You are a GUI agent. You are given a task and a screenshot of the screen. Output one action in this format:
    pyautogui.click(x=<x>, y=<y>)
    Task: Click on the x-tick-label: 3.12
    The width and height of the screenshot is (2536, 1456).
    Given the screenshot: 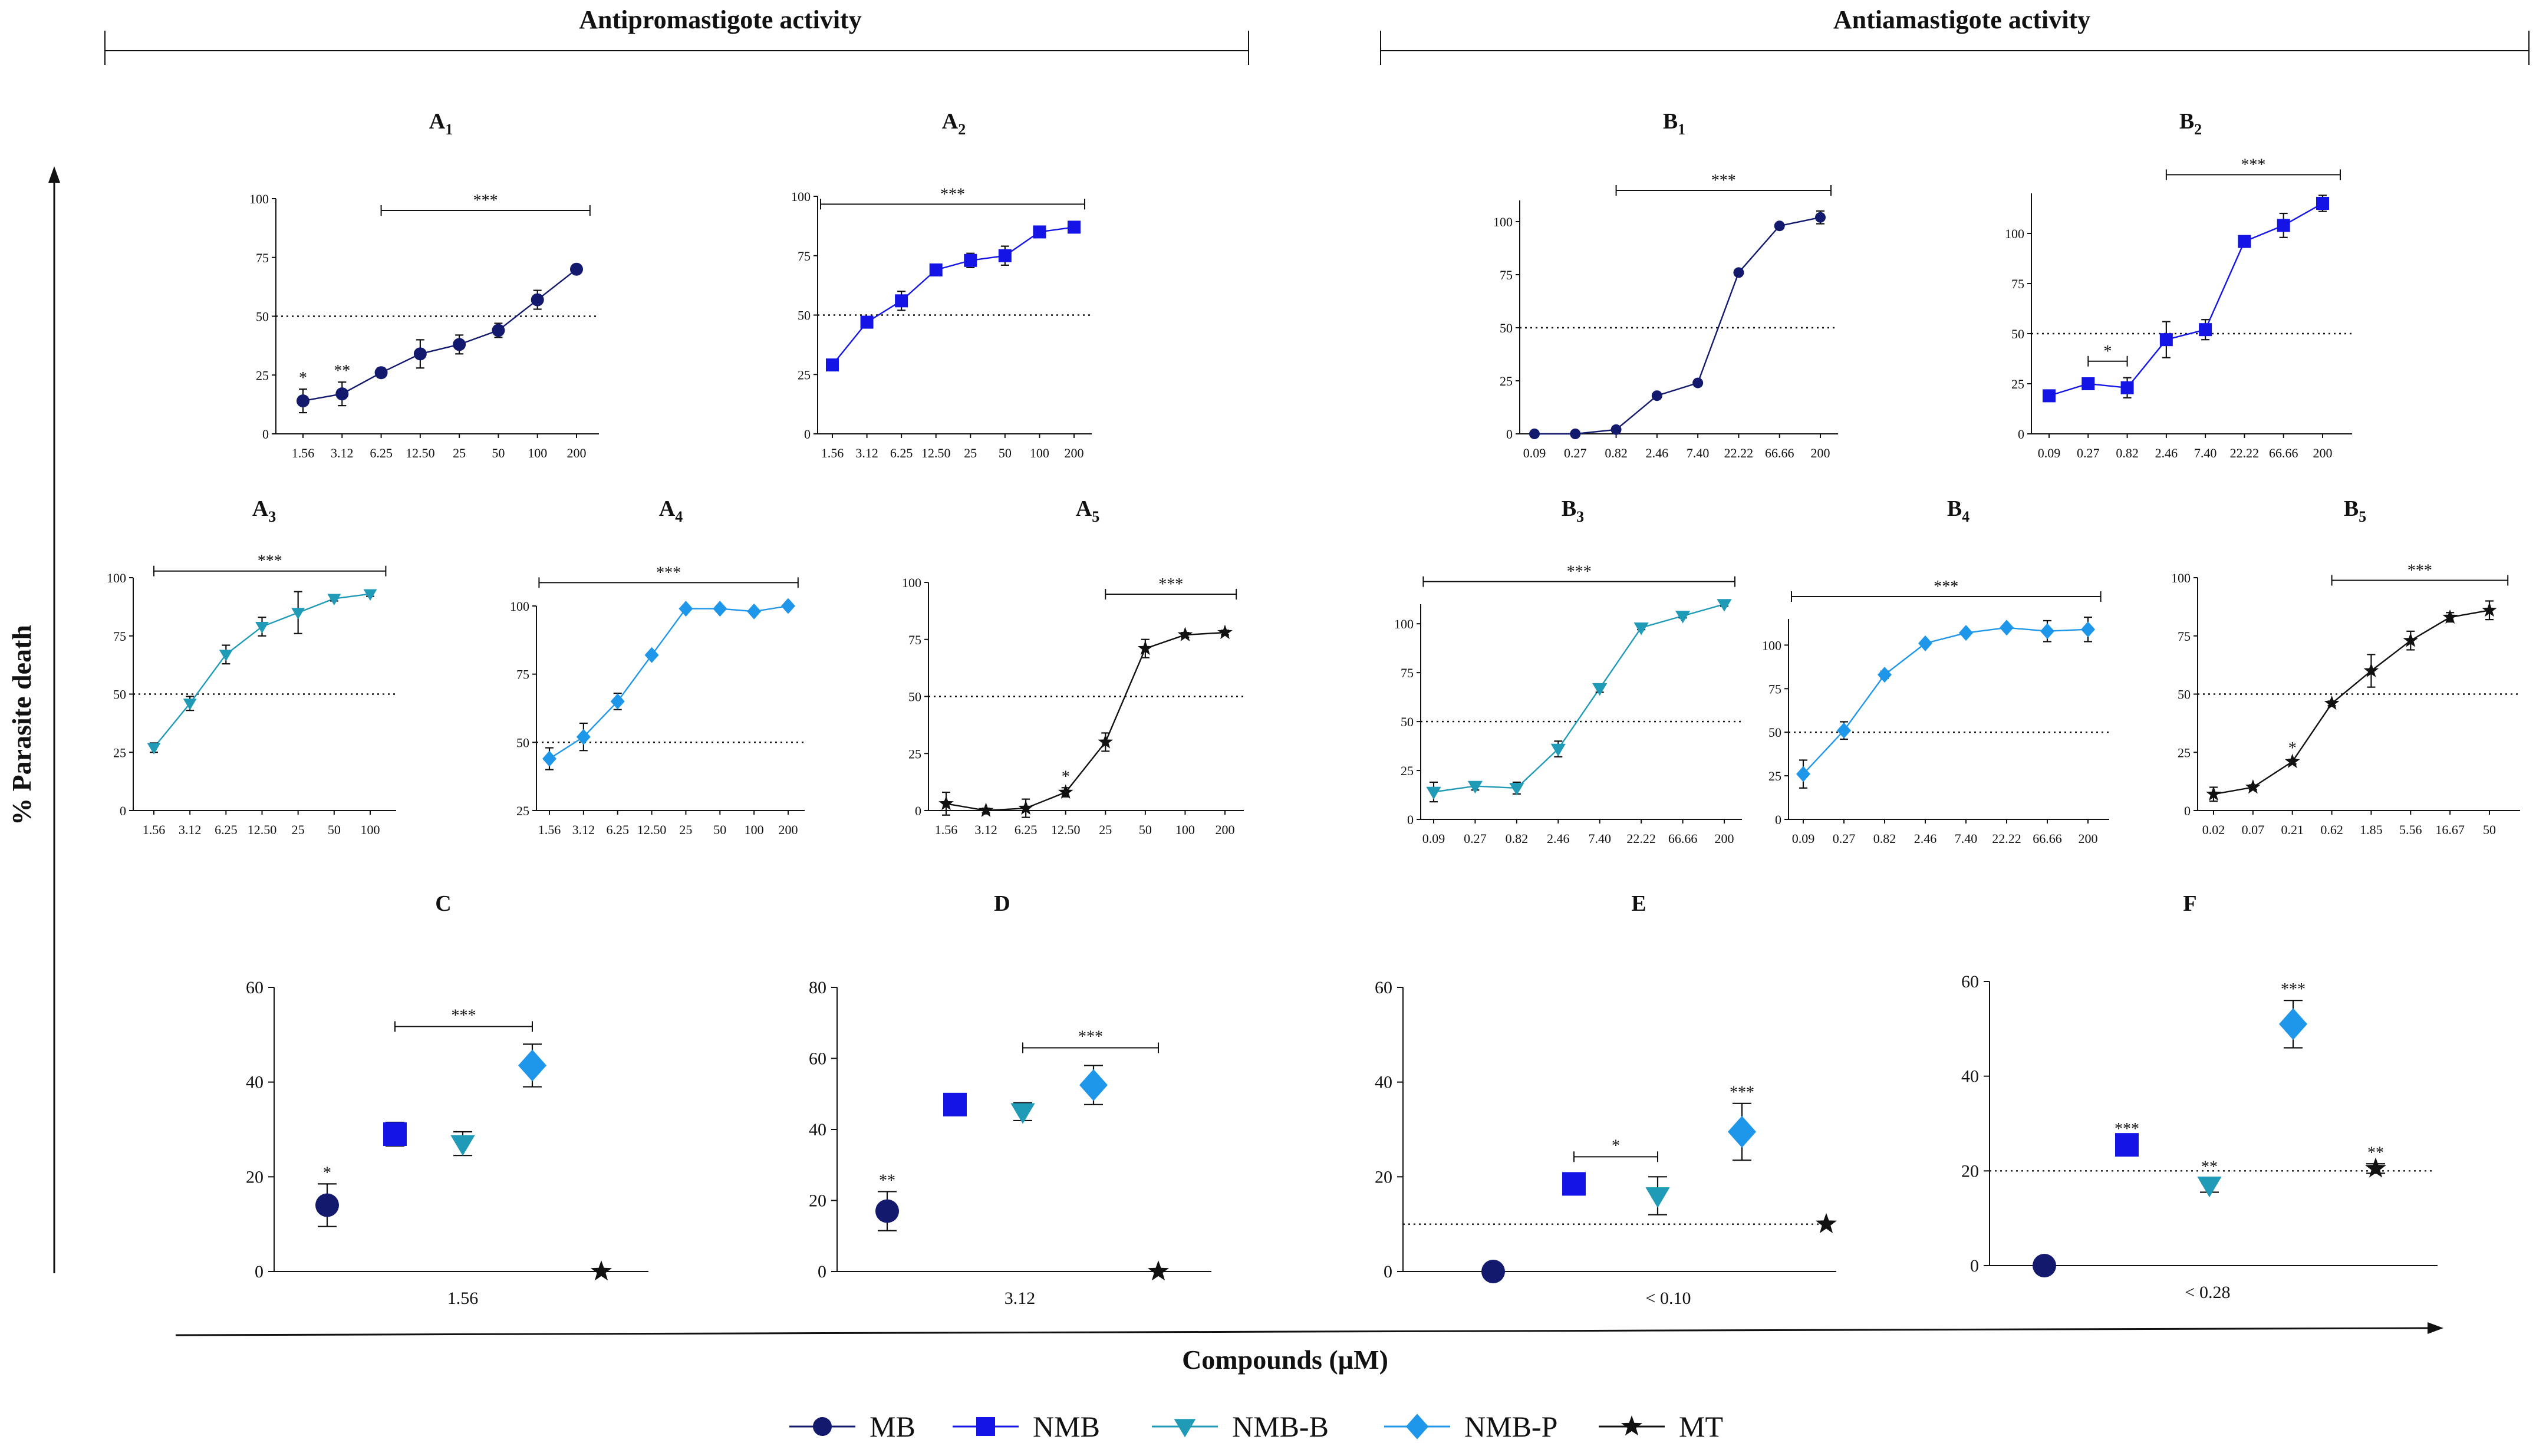 What is the action you would take?
    pyautogui.click(x=583, y=829)
    